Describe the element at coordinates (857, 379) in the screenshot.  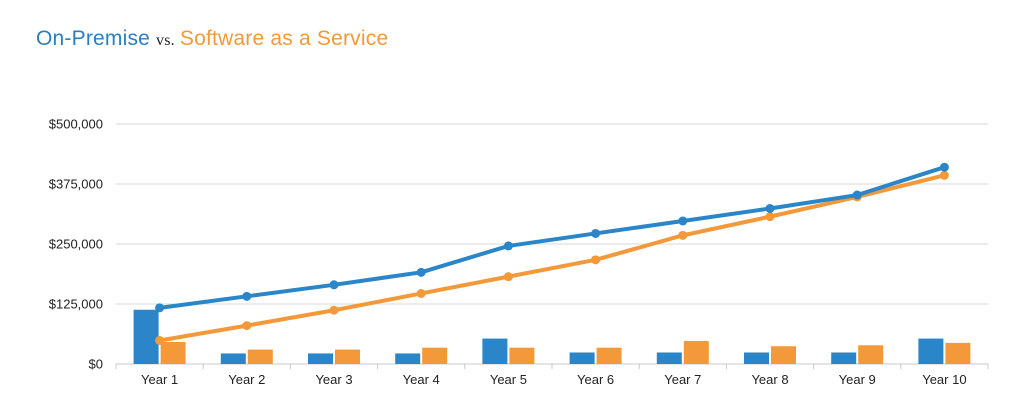
I see `x-tick-label: Year 9` at that location.